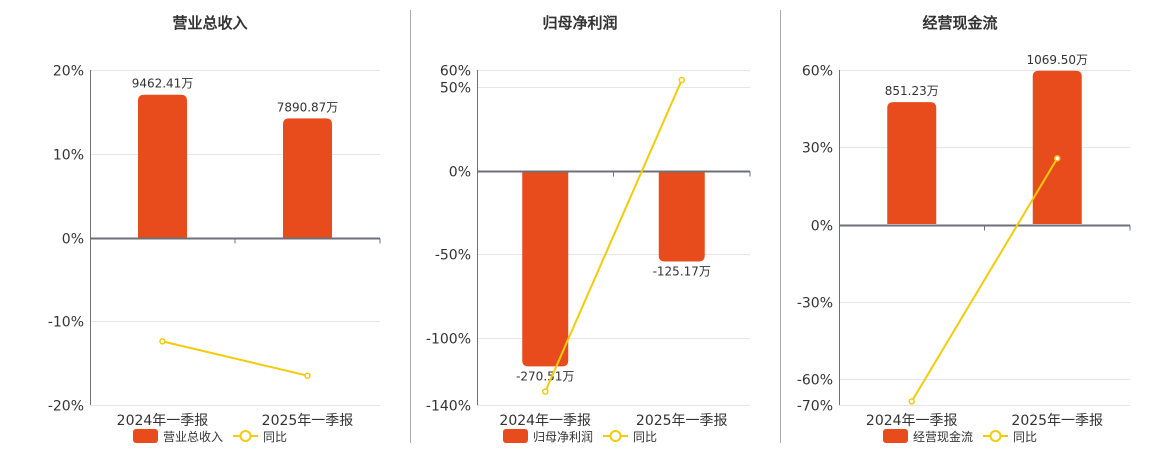 The image size is (1160, 450). What do you see at coordinates (943, 436) in the screenshot?
I see `legend-bar-label: 经营现金流` at bounding box center [943, 436].